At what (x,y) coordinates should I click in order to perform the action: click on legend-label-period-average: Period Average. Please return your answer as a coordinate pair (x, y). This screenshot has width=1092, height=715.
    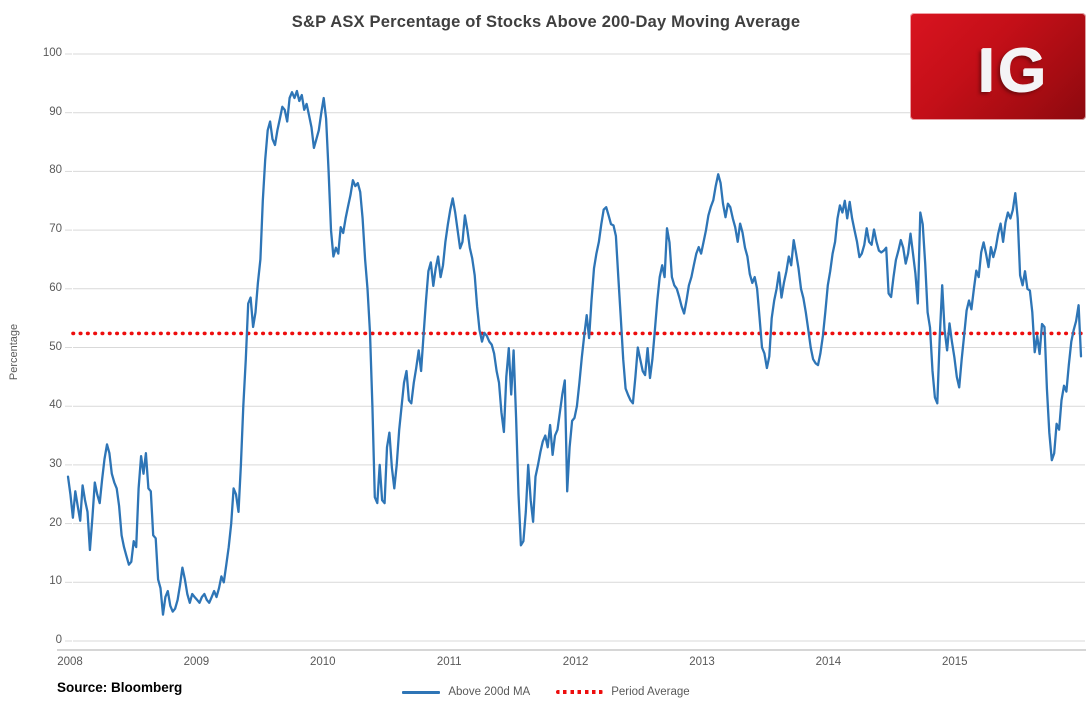
    Looking at the image, I should click on (650, 692).